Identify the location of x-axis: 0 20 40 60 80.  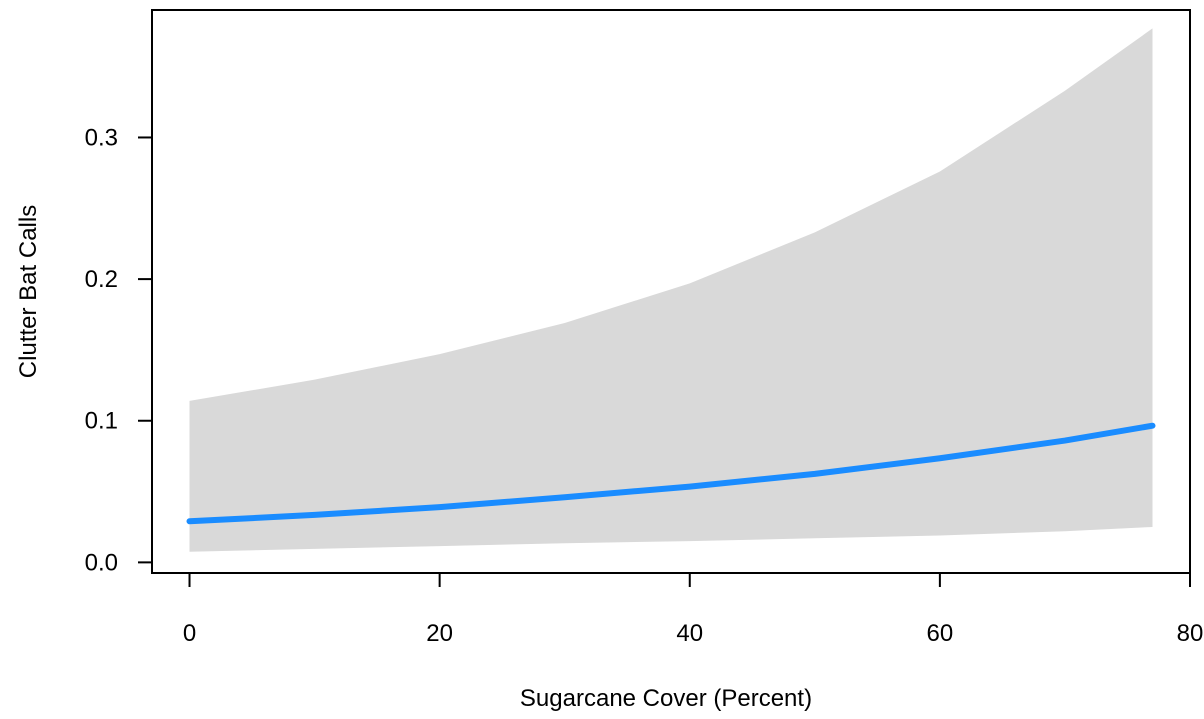
(693, 610).